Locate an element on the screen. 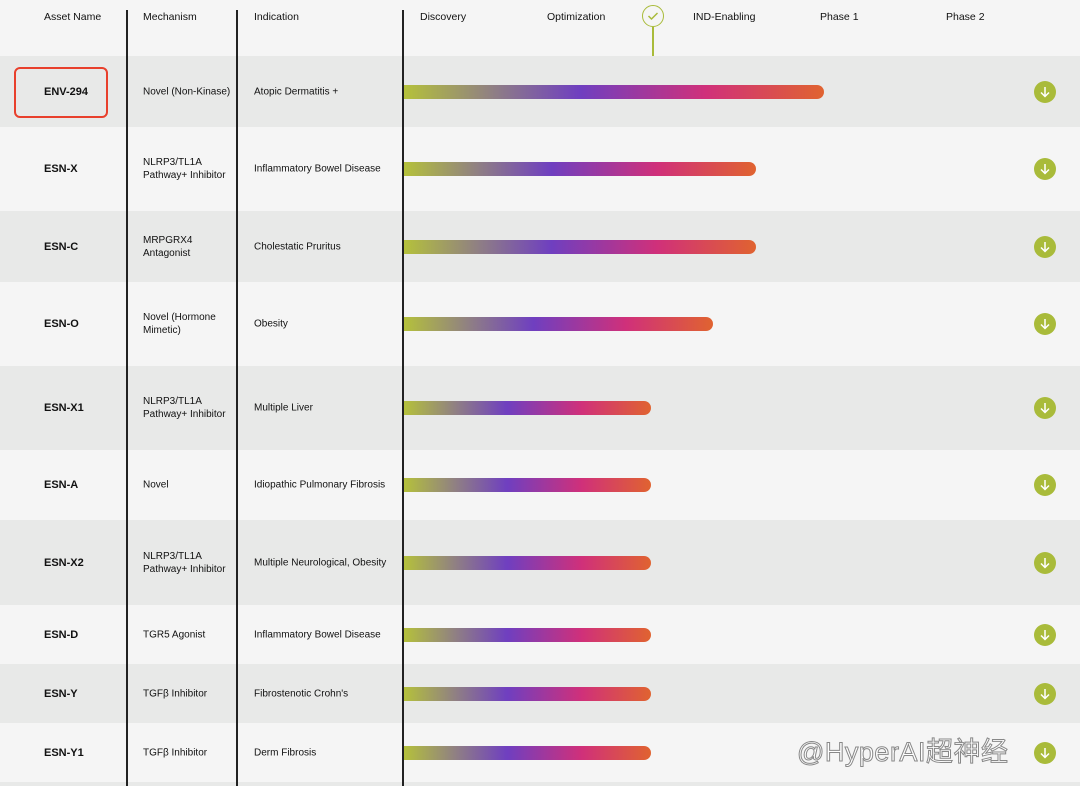  header-stage-optimization: Optimization is located at coordinates (576, 17).